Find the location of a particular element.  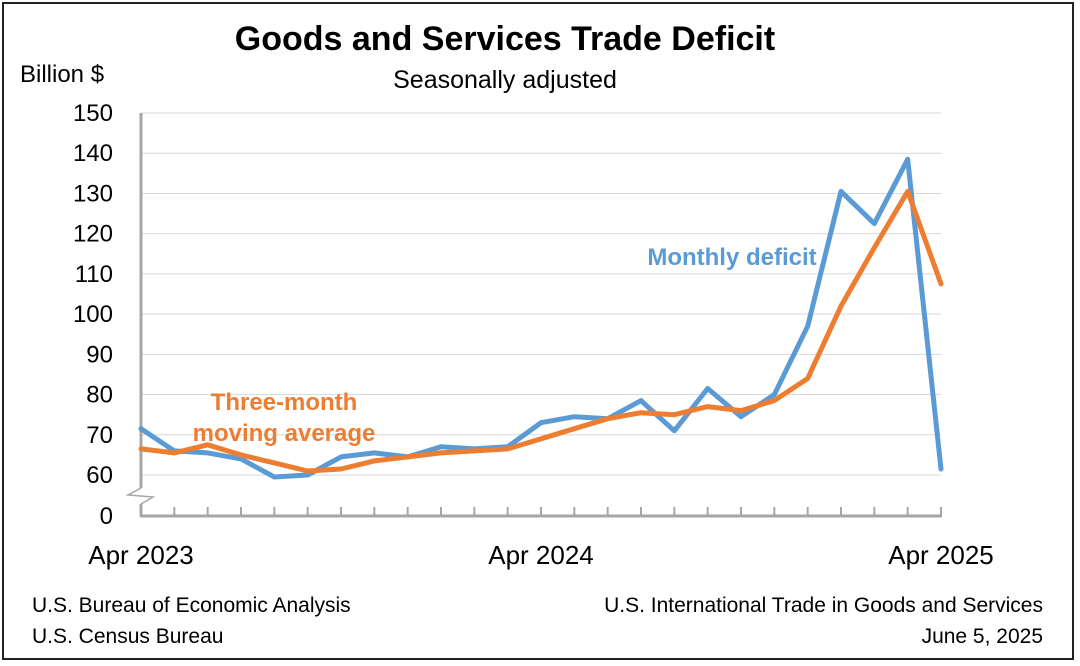

release-date: June 5, 2025 is located at coordinates (982, 636).